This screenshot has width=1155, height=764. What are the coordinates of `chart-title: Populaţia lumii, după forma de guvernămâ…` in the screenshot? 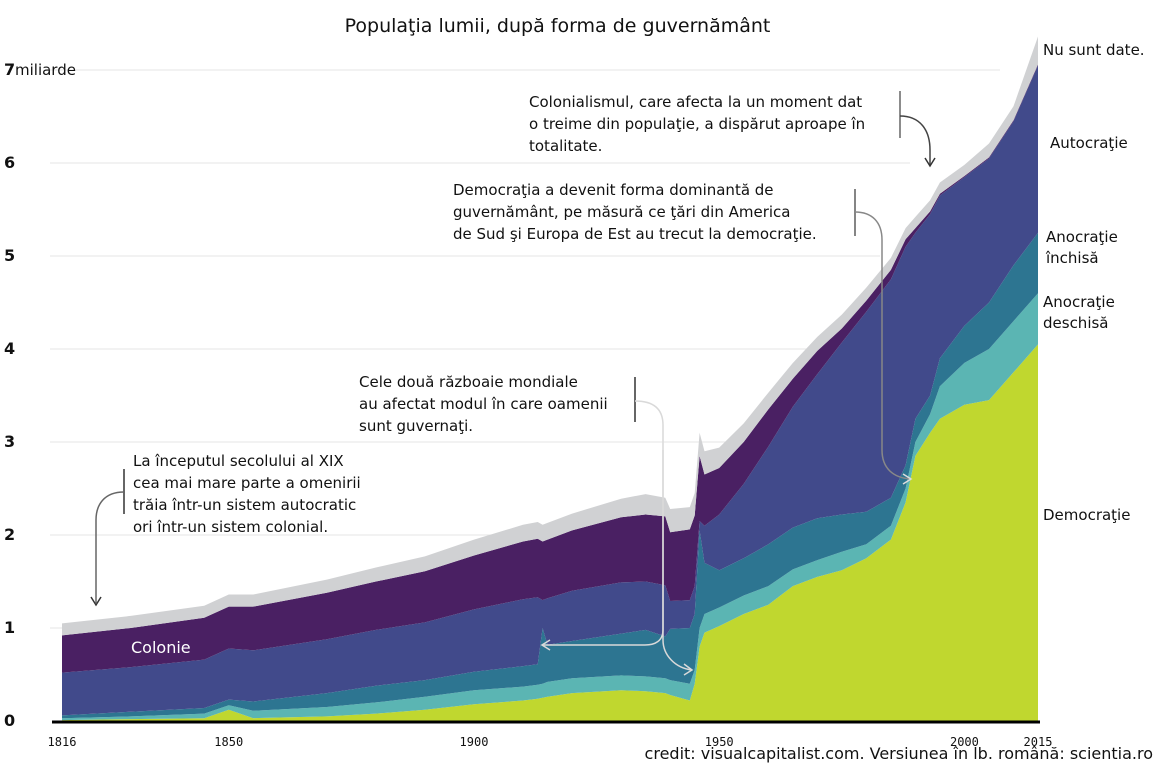 It's located at (557, 26).